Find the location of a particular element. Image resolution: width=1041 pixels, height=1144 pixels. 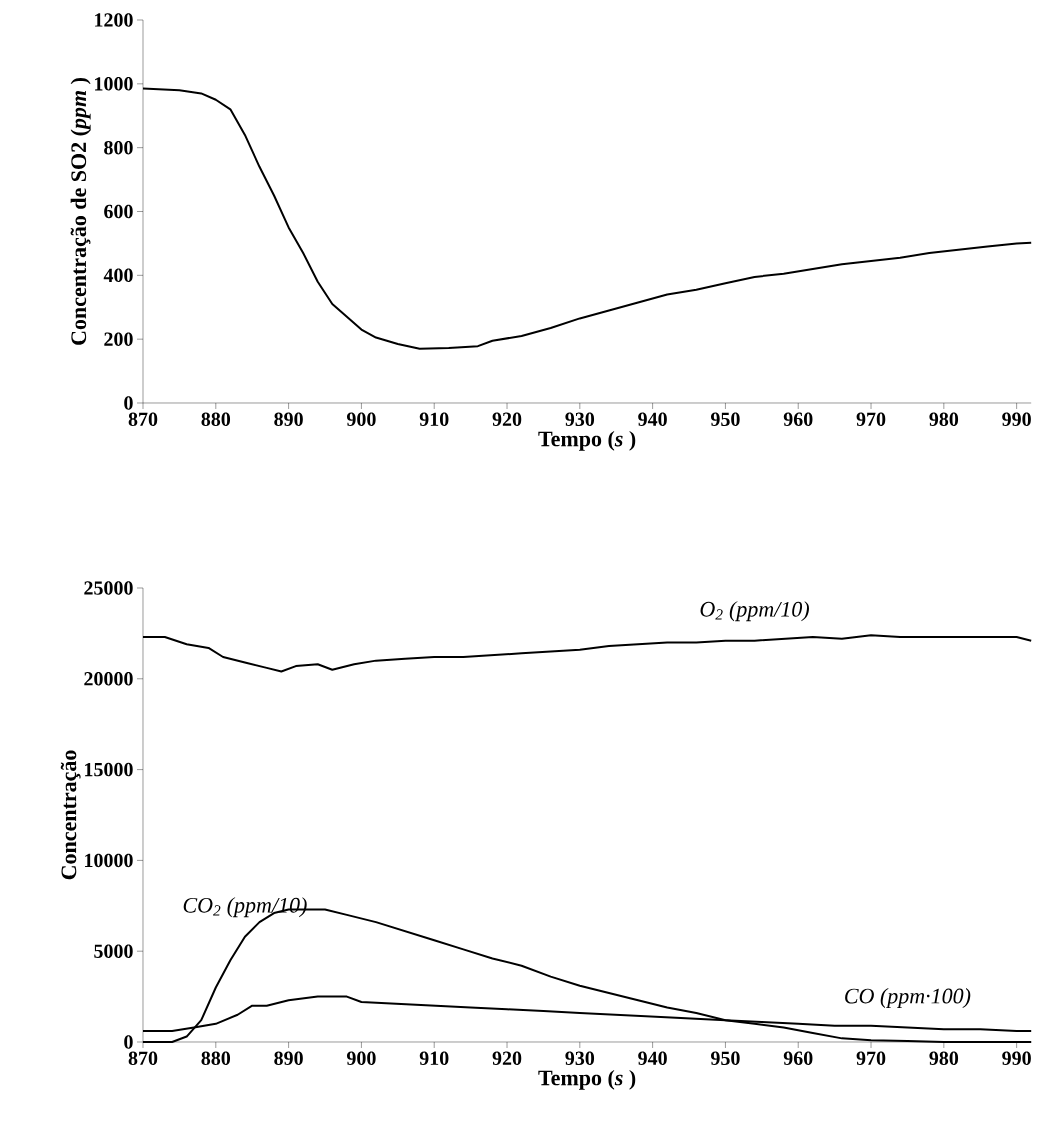

y-tick-label: 15000 is located at coordinates (109, 769).